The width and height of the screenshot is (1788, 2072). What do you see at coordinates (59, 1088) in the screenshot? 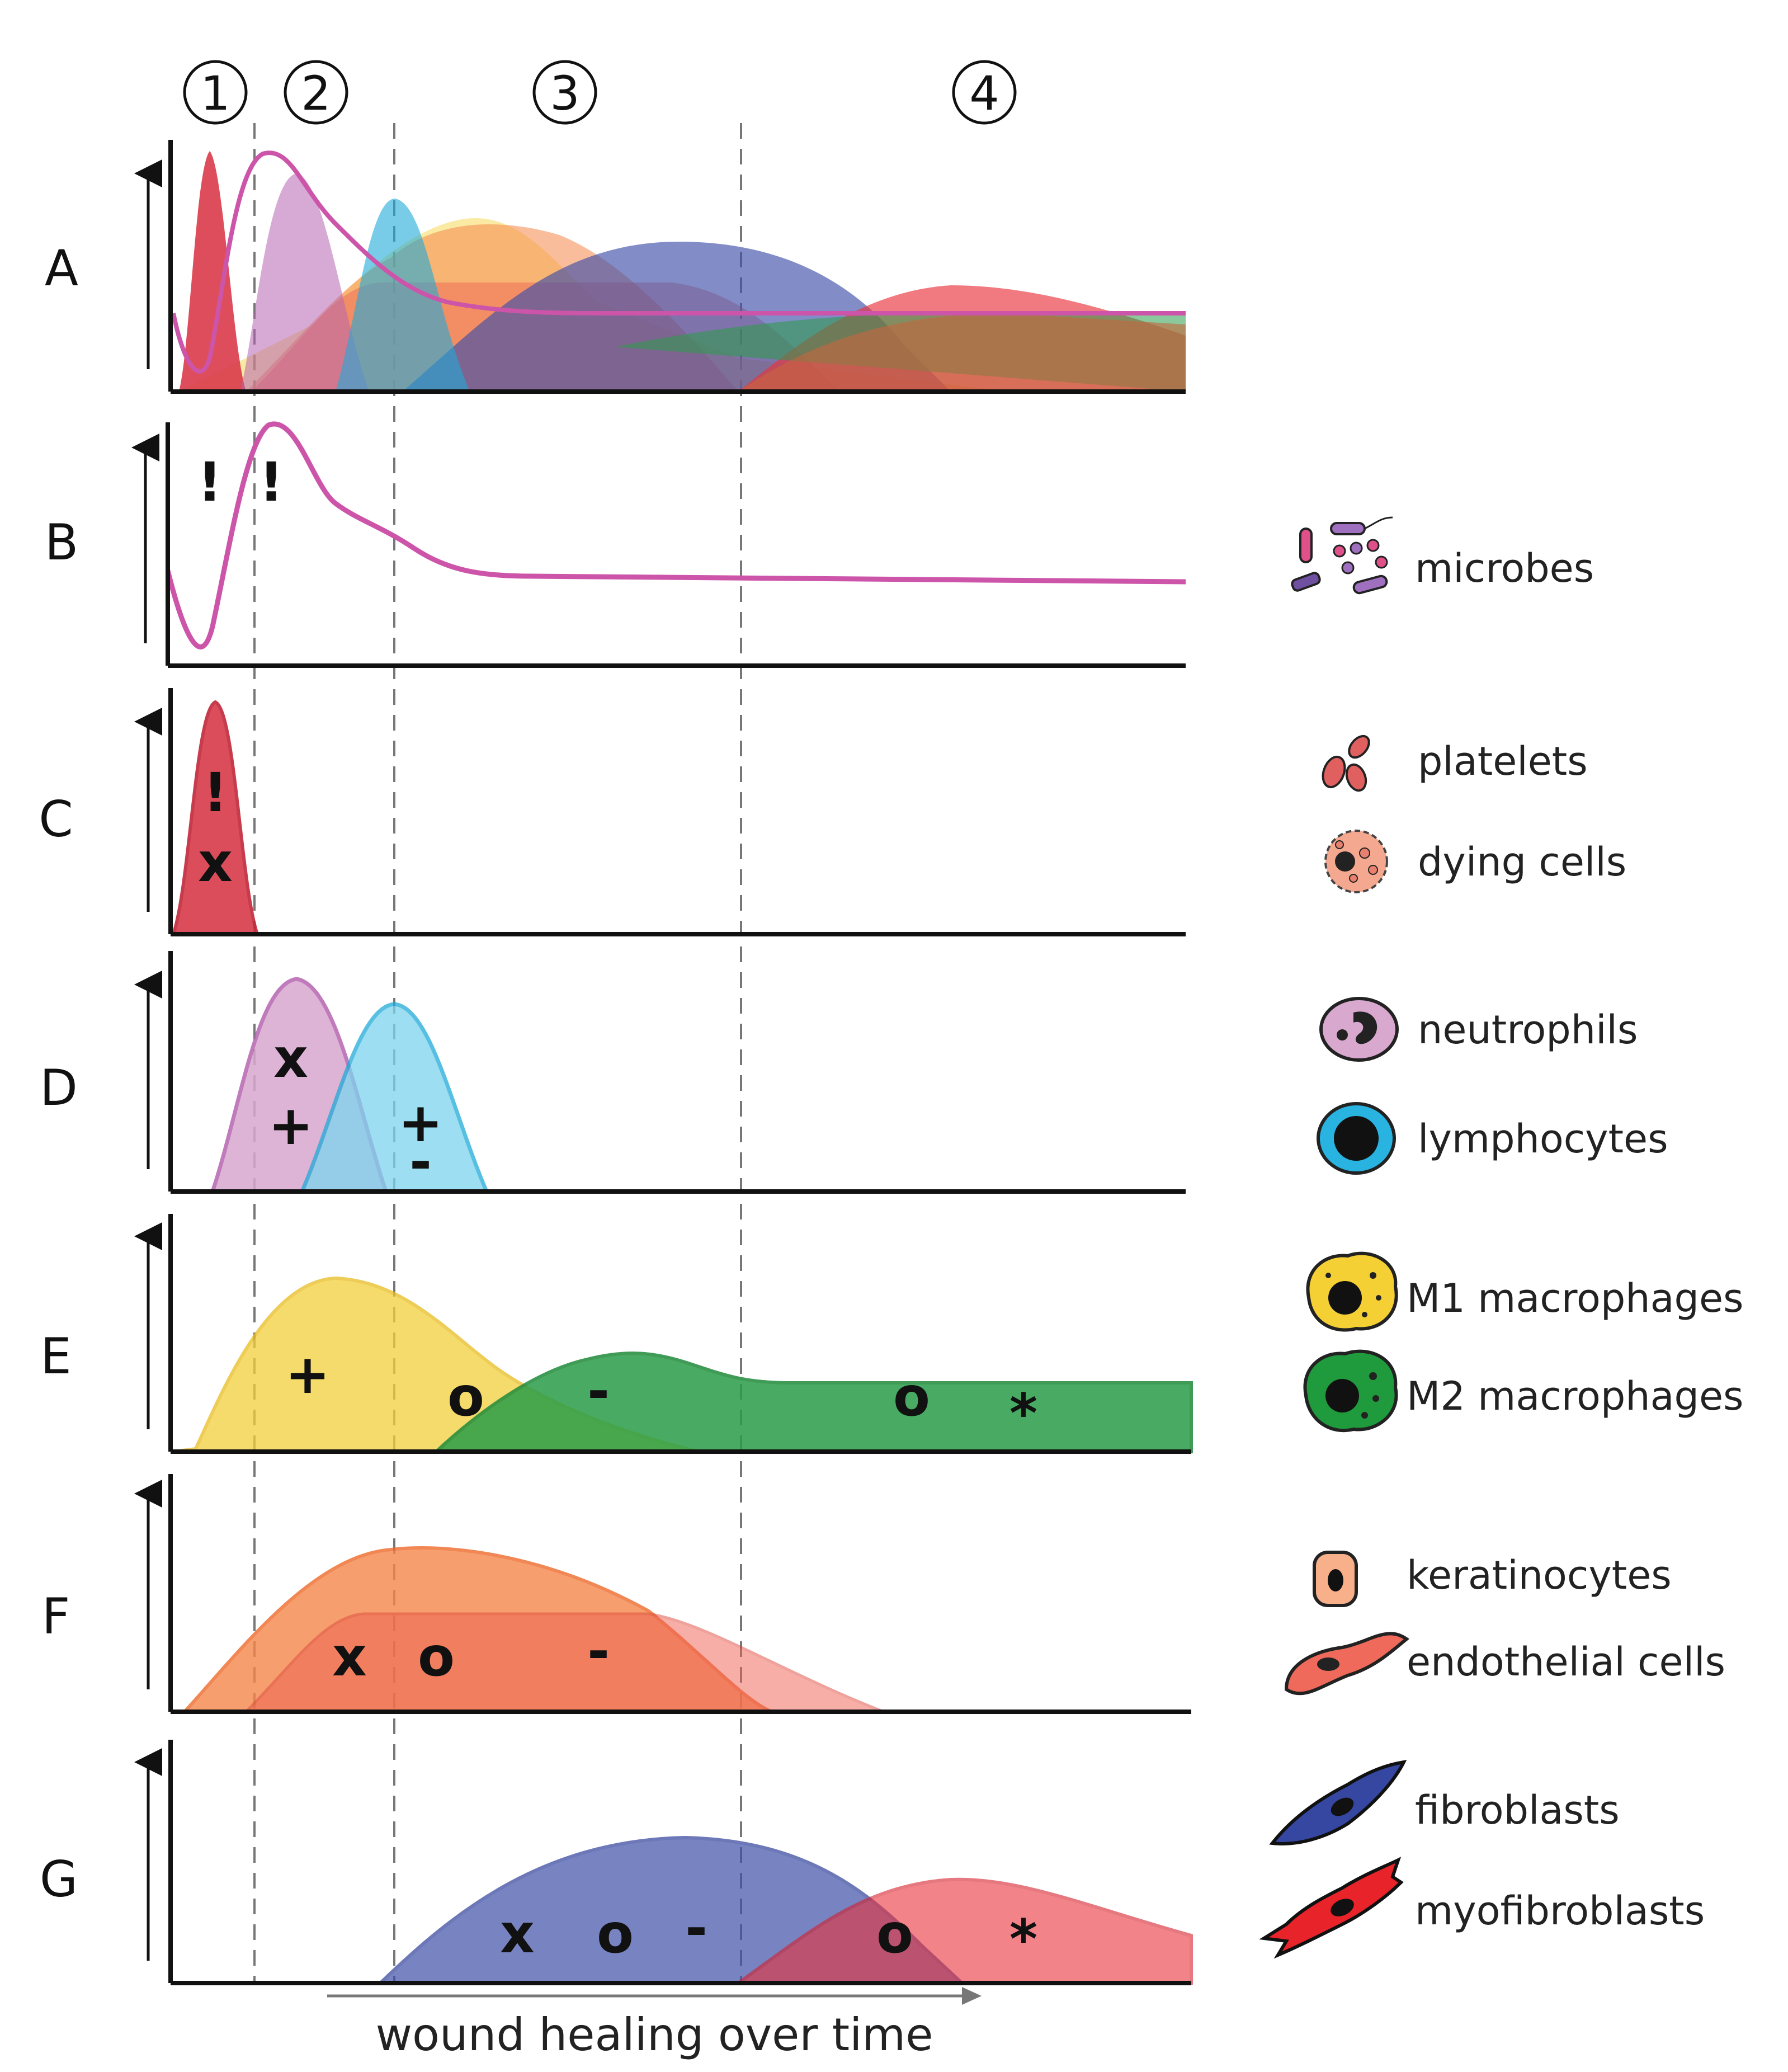
I see `row-letter-d: D` at bounding box center [59, 1088].